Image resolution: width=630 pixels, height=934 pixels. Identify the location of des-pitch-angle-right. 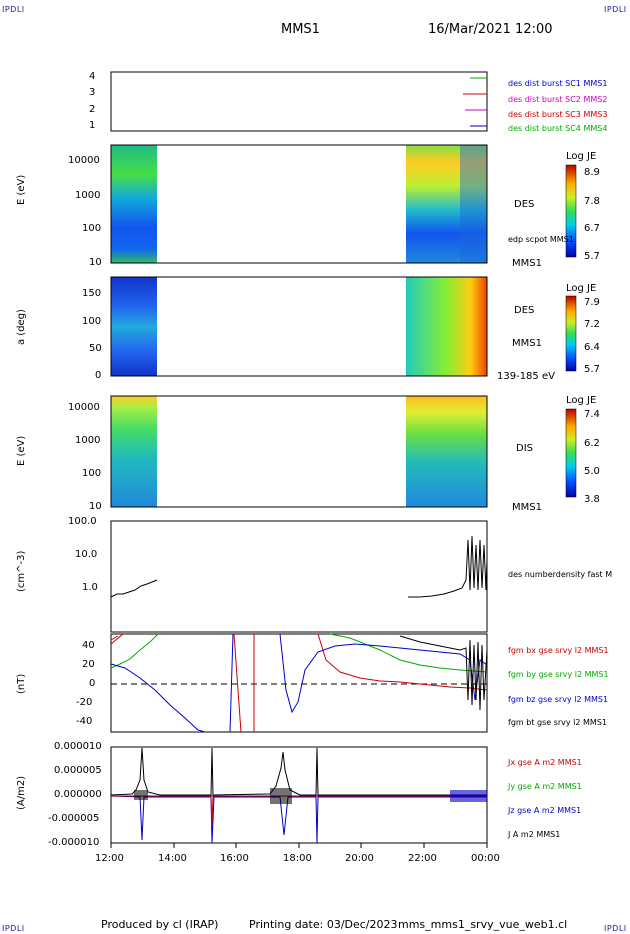
(446, 326).